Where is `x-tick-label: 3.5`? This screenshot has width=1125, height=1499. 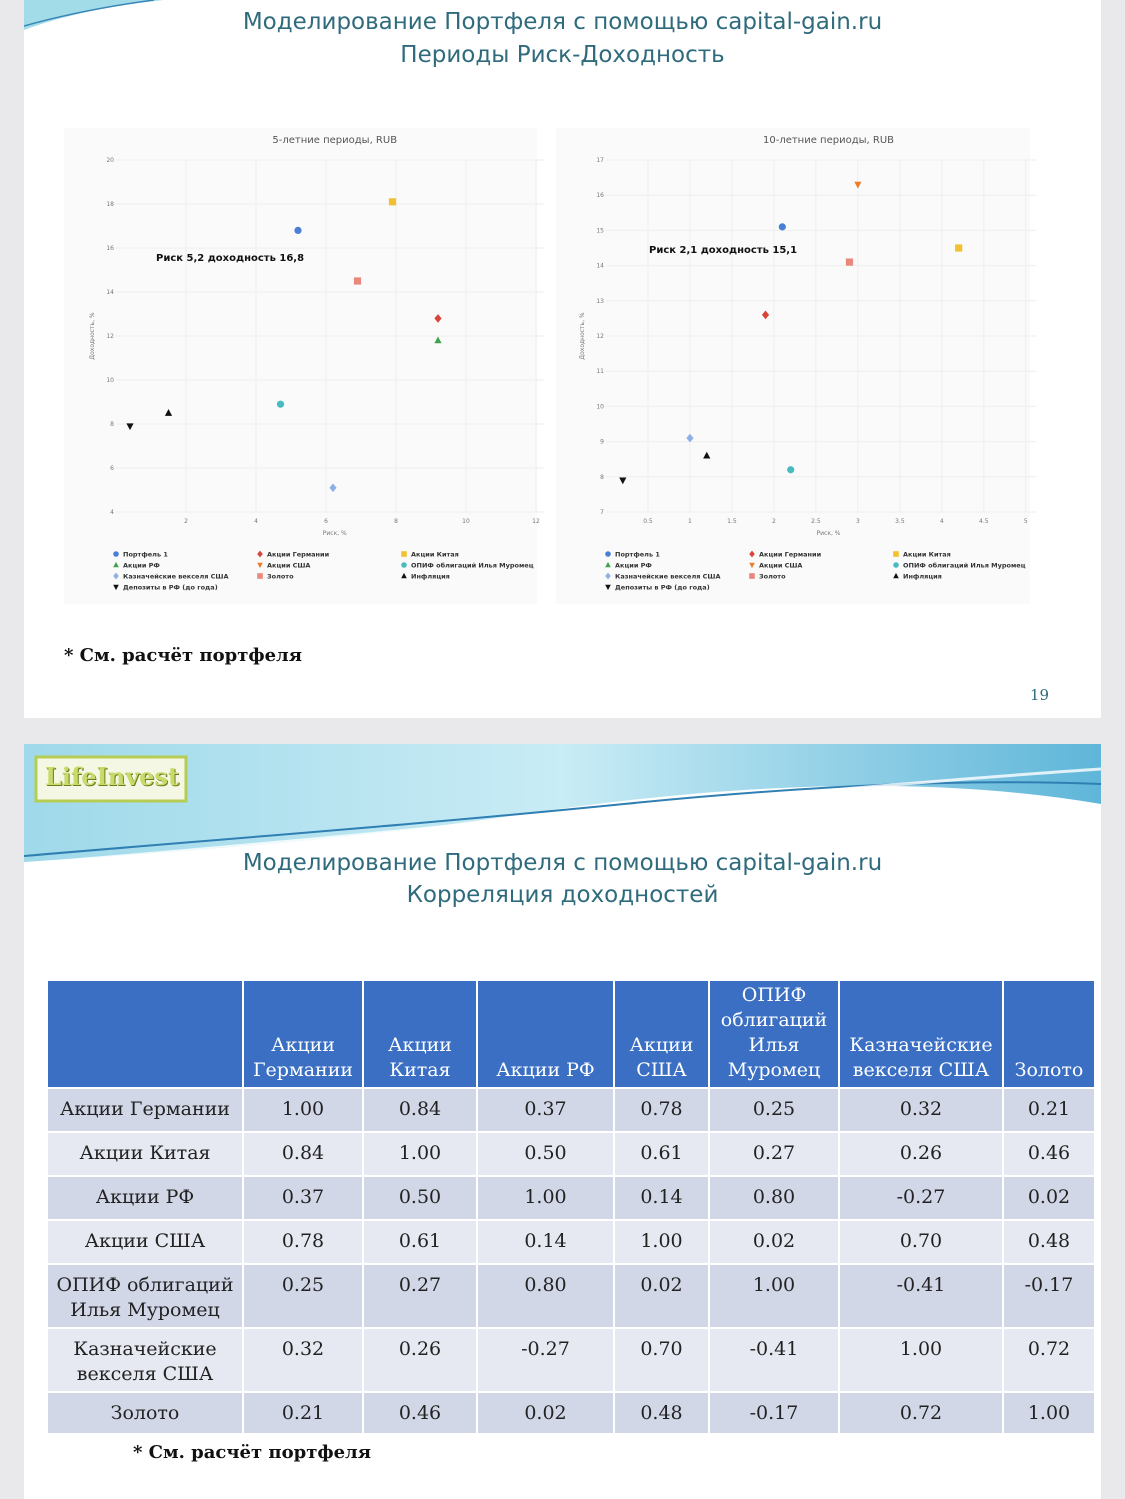
x-tick-label: 3.5 is located at coordinates (900, 521).